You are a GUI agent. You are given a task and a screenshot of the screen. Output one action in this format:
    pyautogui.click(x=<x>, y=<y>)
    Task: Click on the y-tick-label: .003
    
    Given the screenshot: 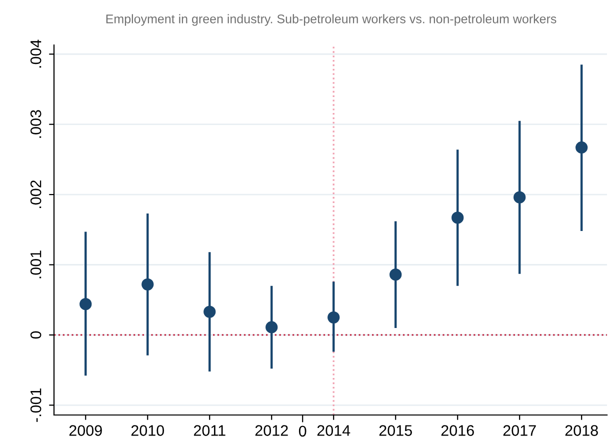 What is the action you would take?
    pyautogui.click(x=36, y=124)
    